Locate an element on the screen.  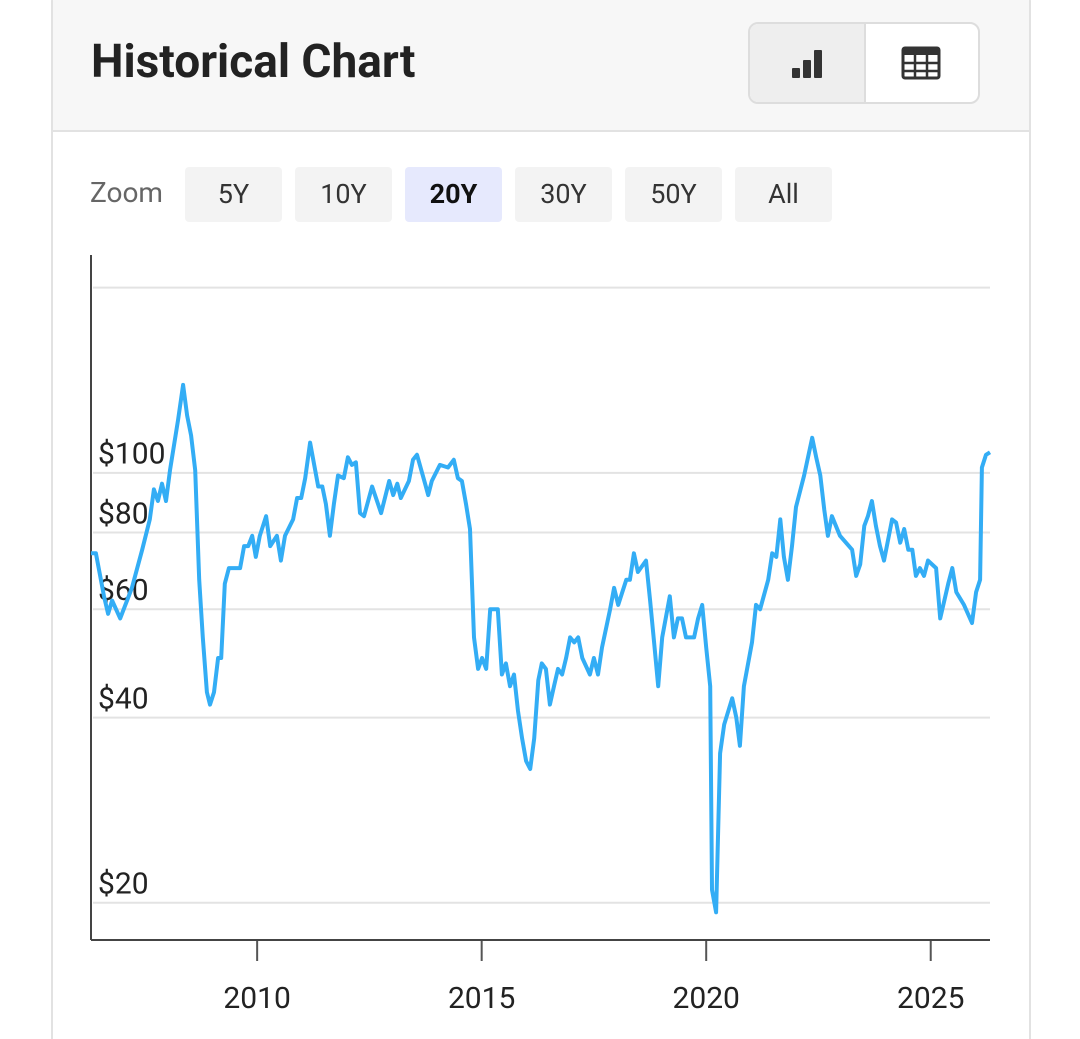
y-tick-label: $80 is located at coordinates (123, 513).